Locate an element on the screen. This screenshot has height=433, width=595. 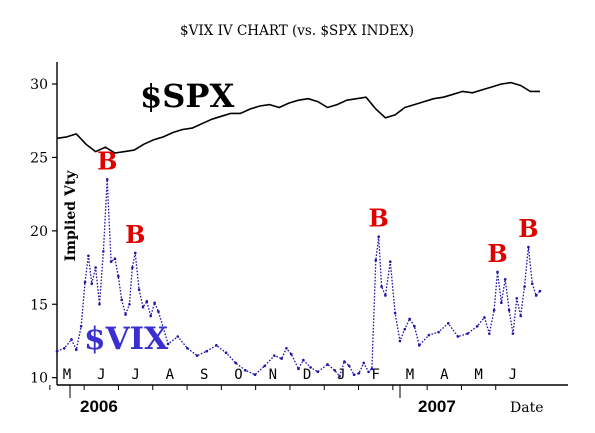
y-axis-label: Implied Vty is located at coordinates (71, 216).